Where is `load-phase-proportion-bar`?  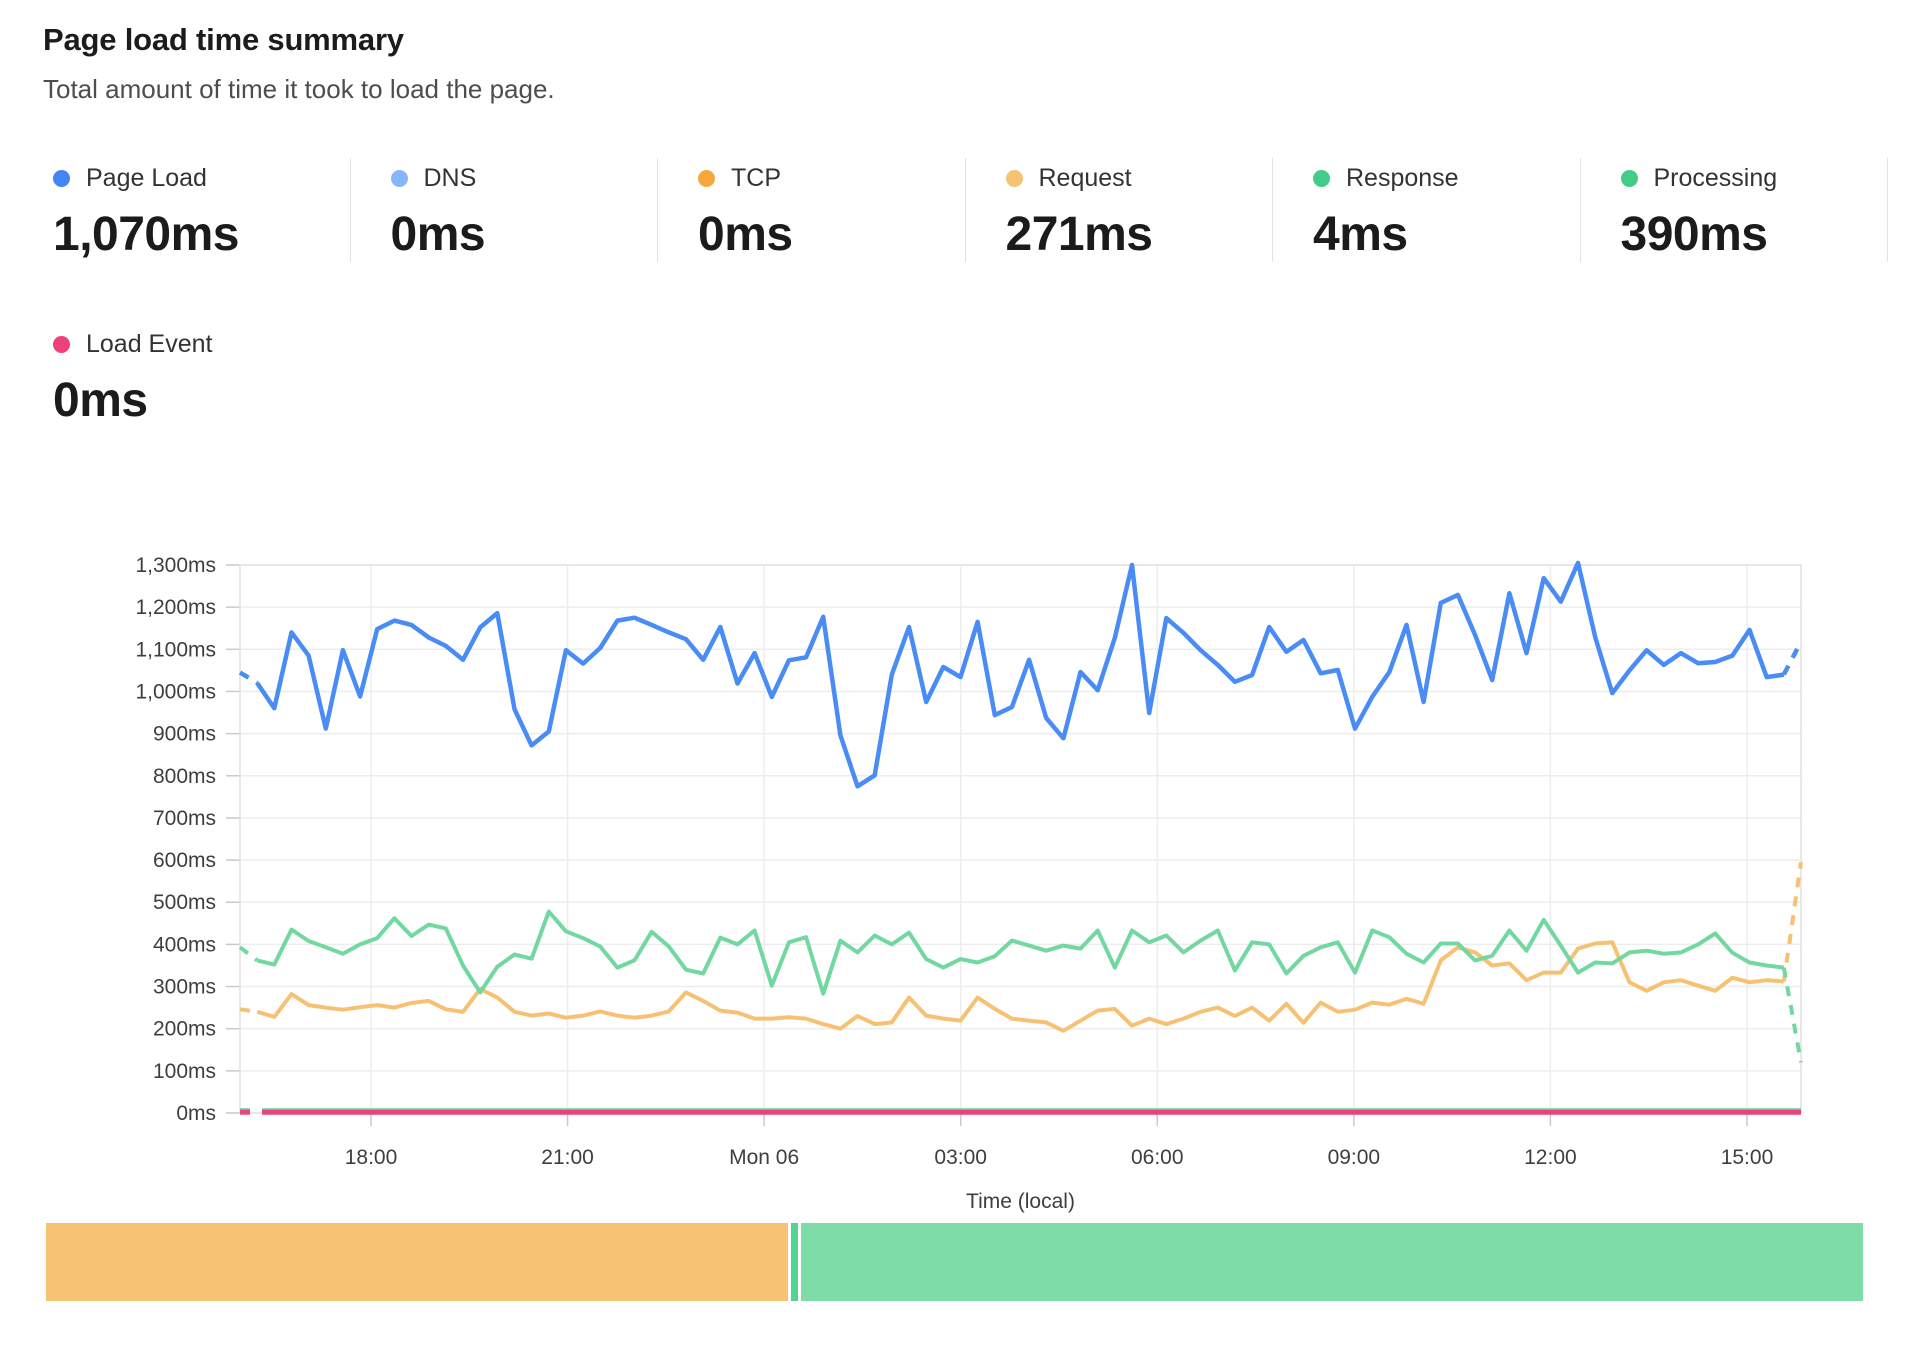
load-phase-proportion-bar is located at coordinates (954, 1262).